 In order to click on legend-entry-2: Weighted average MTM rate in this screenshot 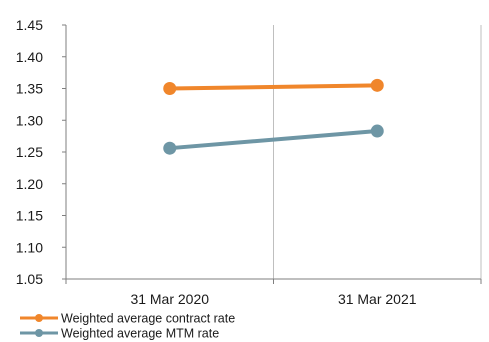, I will do `click(119, 334)`.